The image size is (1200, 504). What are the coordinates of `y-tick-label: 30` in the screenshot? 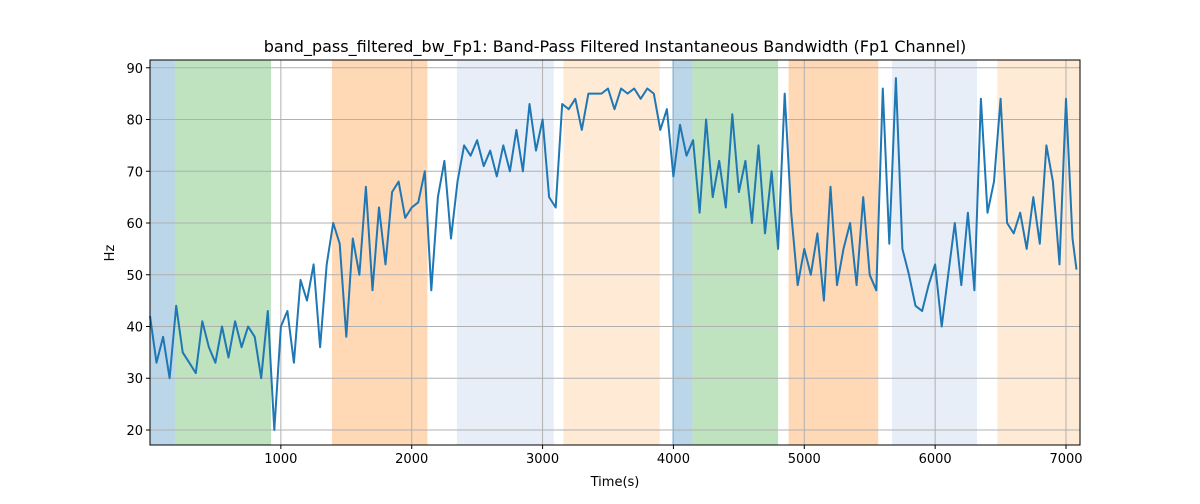 It's located at (134, 379).